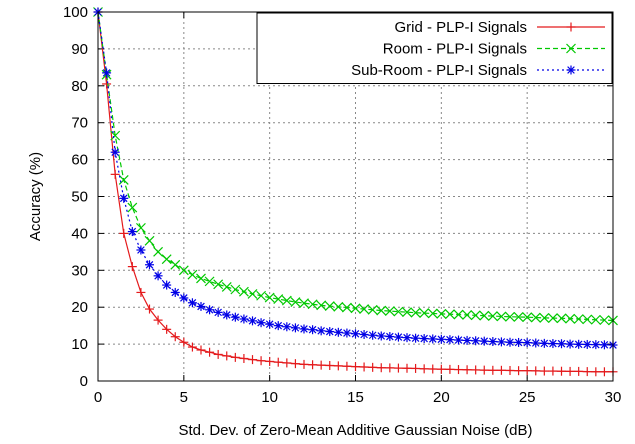 The width and height of the screenshot is (635, 444). I want to click on legend-label: Grid - PLP-I Signals, so click(460, 27).